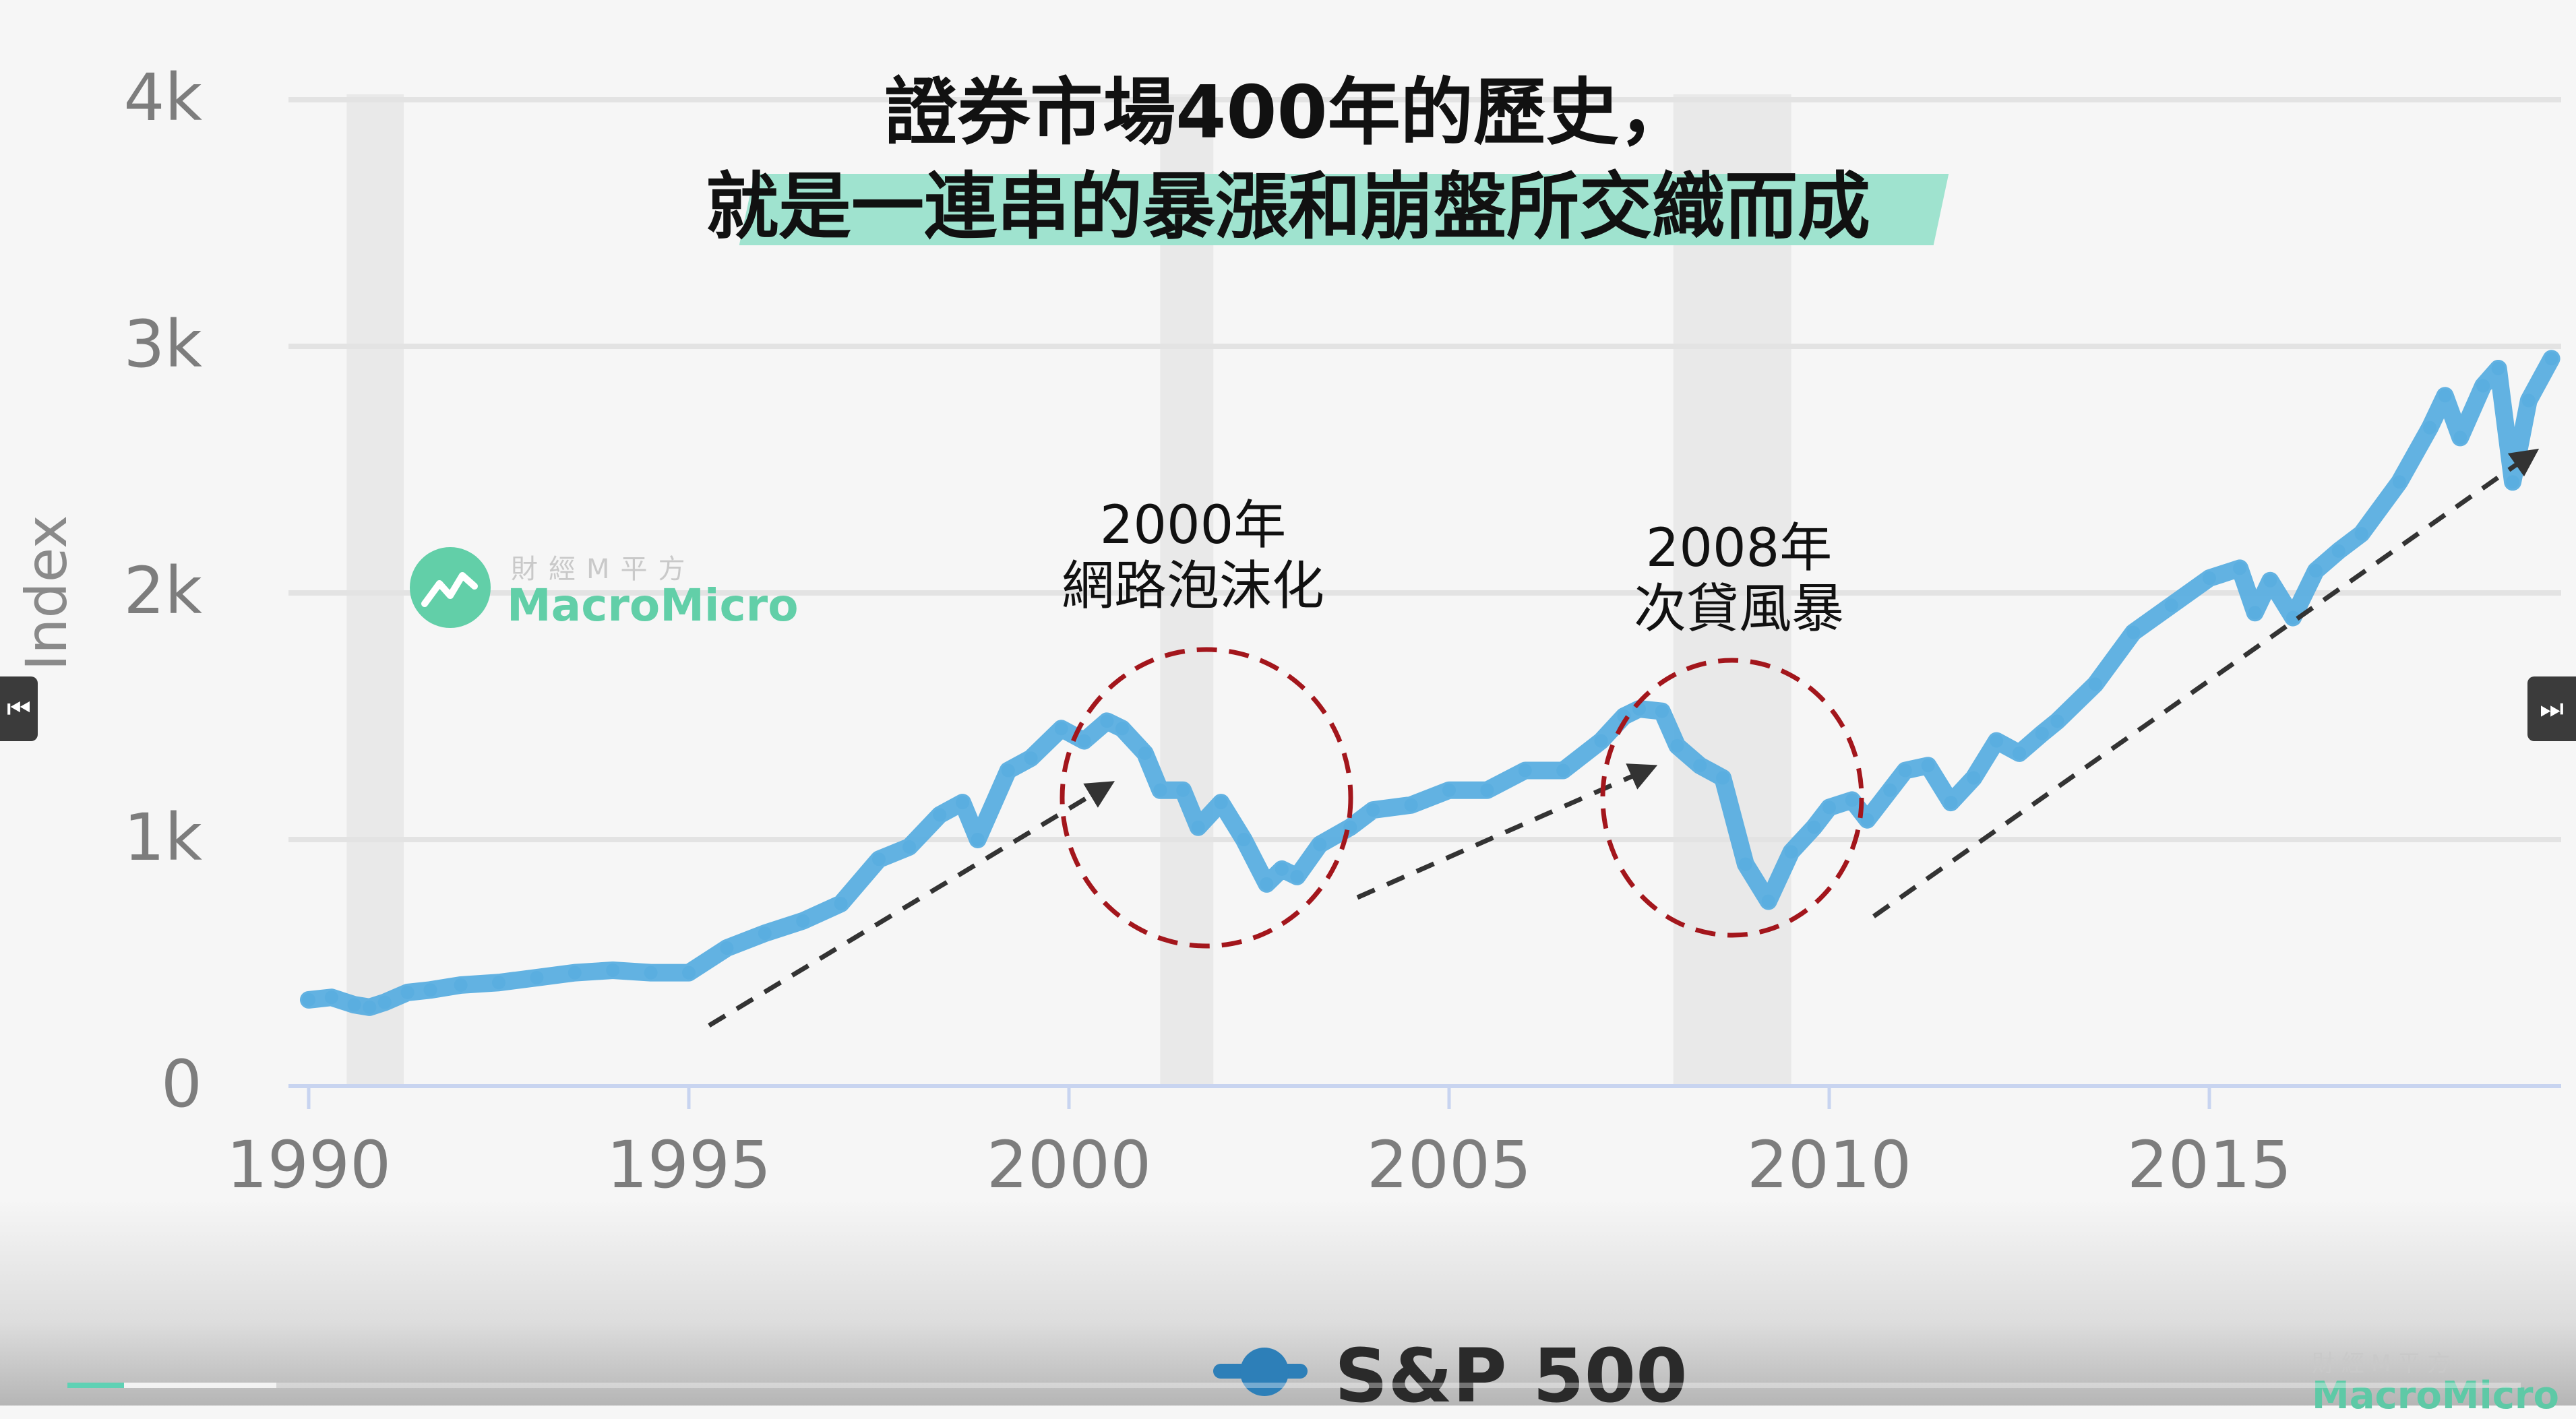 The image size is (2576, 1419). What do you see at coordinates (1829, 1165) in the screenshot?
I see `x-tick-label: 2010` at bounding box center [1829, 1165].